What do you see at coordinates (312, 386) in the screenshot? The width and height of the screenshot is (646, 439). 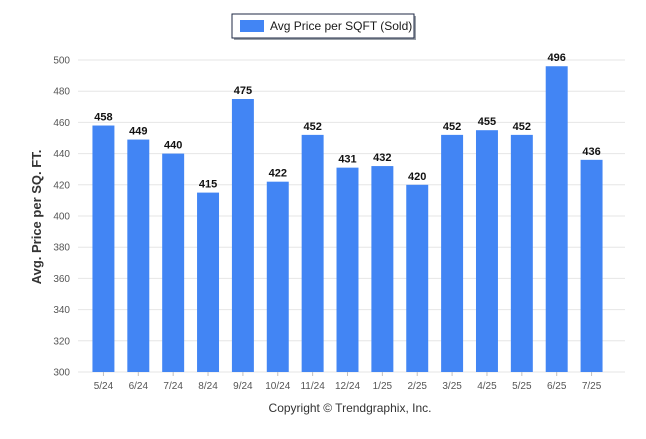 I see `x-tick-label: 11/24` at bounding box center [312, 386].